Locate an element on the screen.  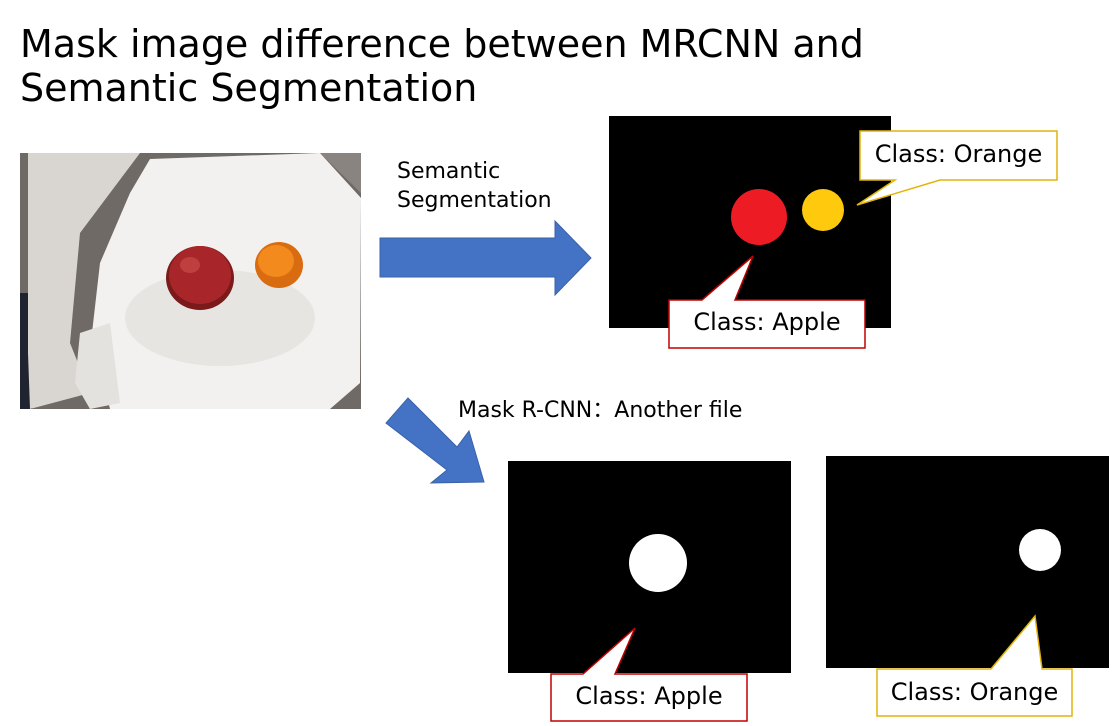
orange-white-region is located at coordinates (1040, 550).